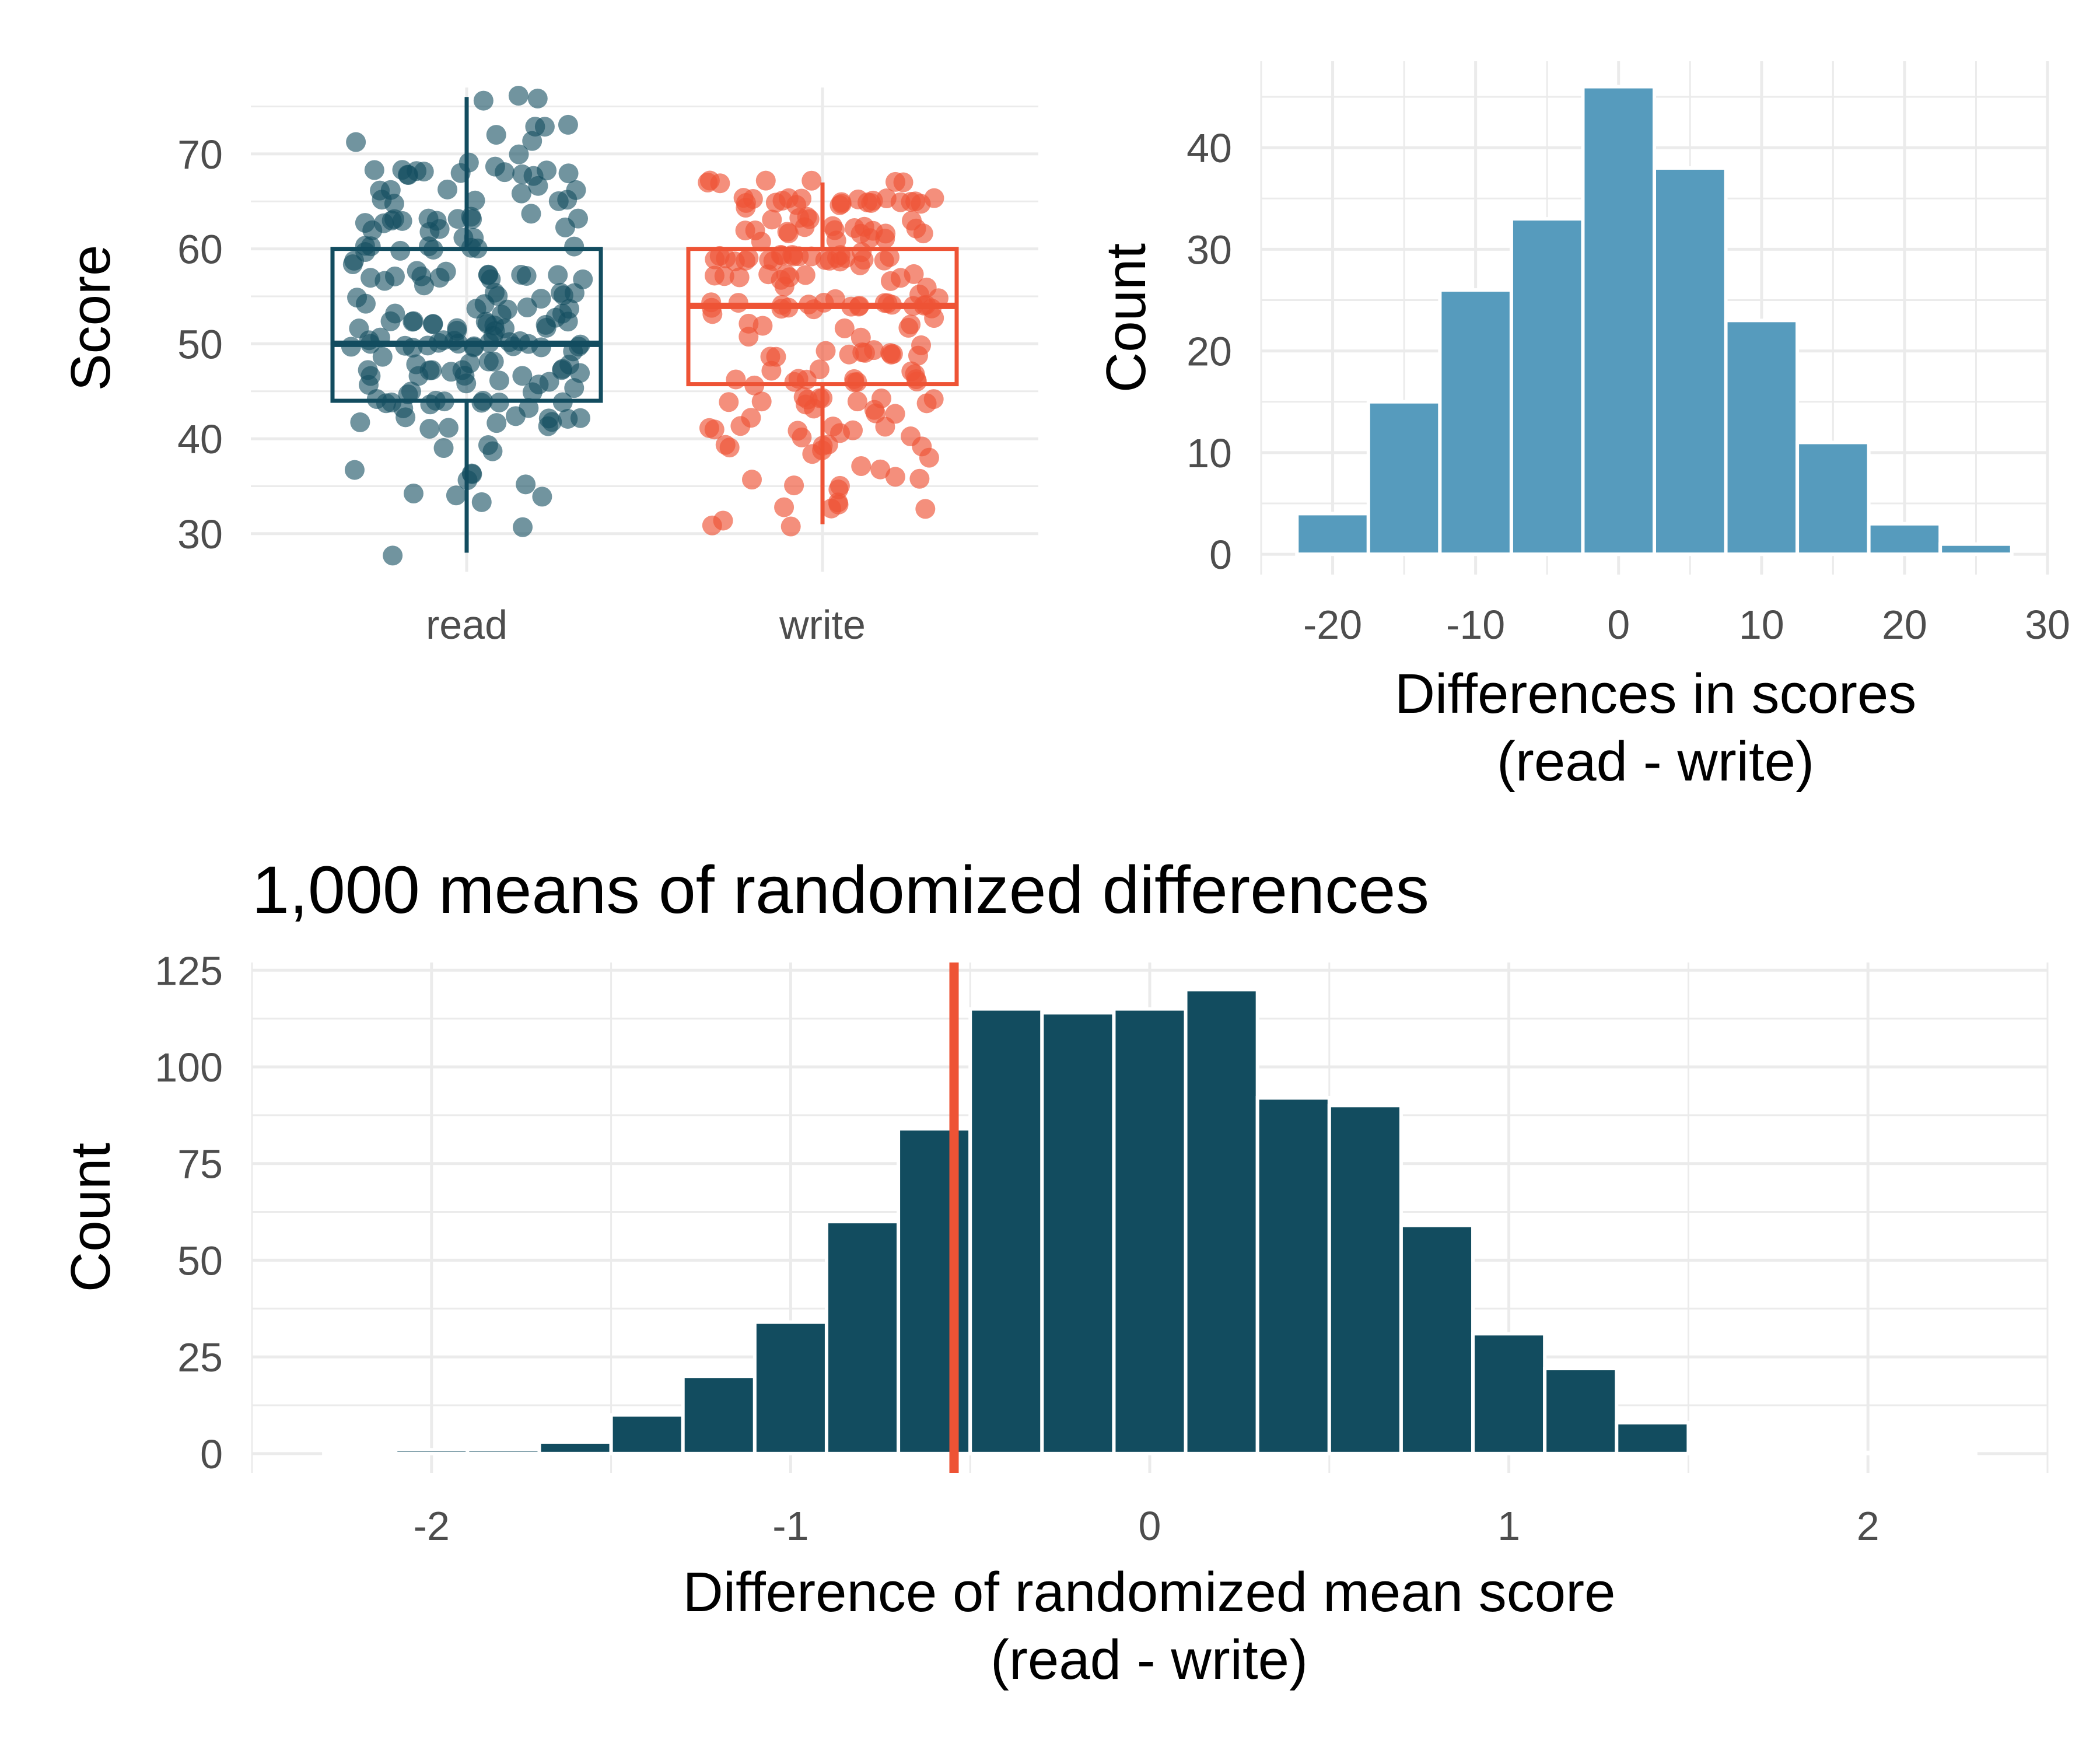 This screenshot has height=1750, width=2100. I want to click on x-tick-label: -1, so click(790, 1526).